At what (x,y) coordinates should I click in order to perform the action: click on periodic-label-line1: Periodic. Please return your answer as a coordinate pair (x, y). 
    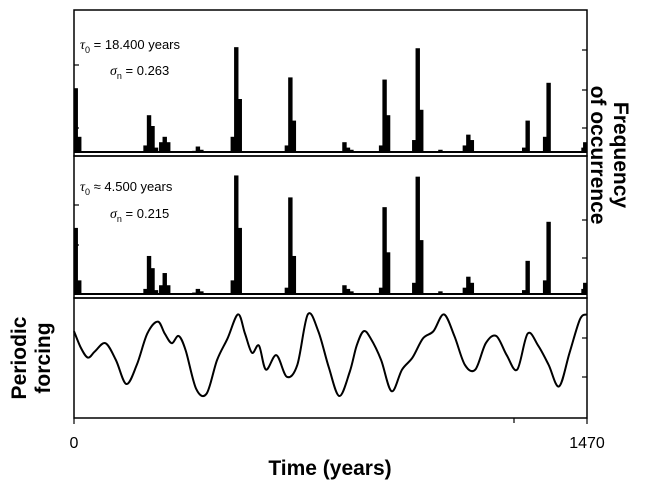
    Looking at the image, I should click on (19, 357).